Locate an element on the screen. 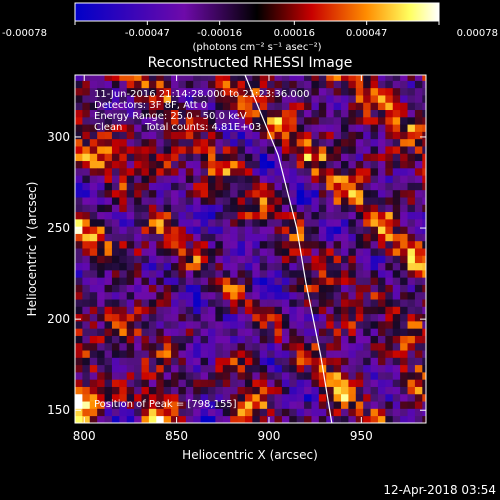 This screenshot has height=500, width=500. colorbar-tick-label: 0.00047 is located at coordinates (366, 33).